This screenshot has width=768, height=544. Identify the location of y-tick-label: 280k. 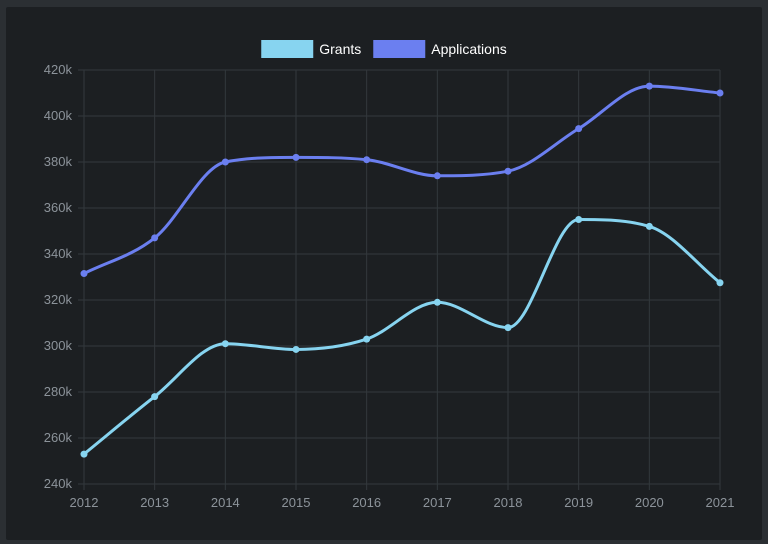
(58, 391).